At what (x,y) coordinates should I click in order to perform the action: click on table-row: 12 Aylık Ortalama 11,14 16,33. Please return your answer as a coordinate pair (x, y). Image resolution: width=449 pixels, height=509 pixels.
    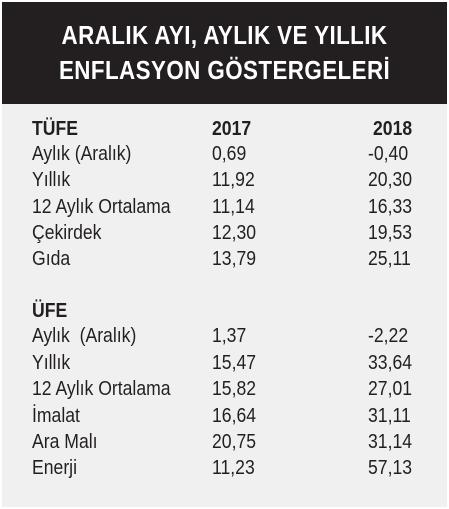
    Looking at the image, I should click on (224, 207).